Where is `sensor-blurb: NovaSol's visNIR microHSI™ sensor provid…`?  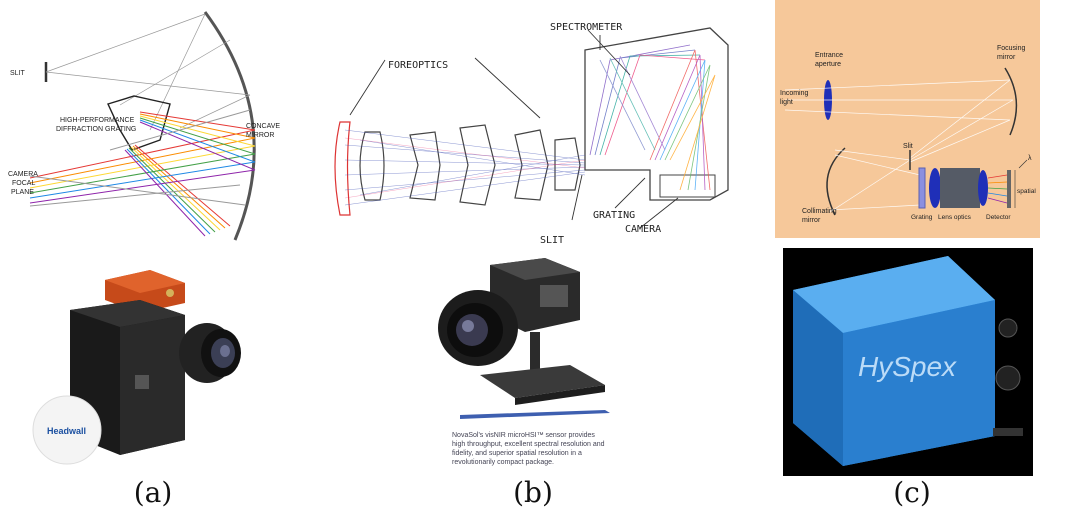 sensor-blurb: NovaSol's visNIR microHSI™ sensor provid… is located at coordinates (552, 449).